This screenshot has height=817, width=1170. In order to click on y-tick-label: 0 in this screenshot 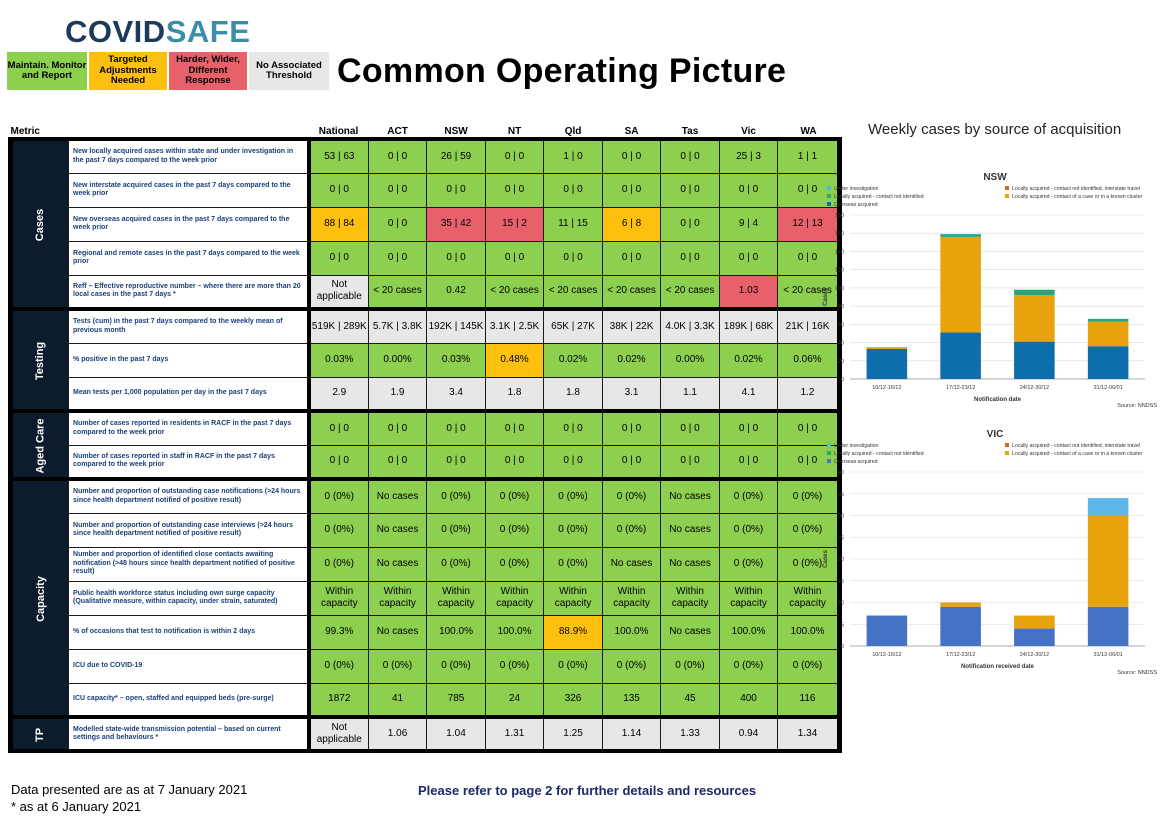, I will do `click(842, 647)`.